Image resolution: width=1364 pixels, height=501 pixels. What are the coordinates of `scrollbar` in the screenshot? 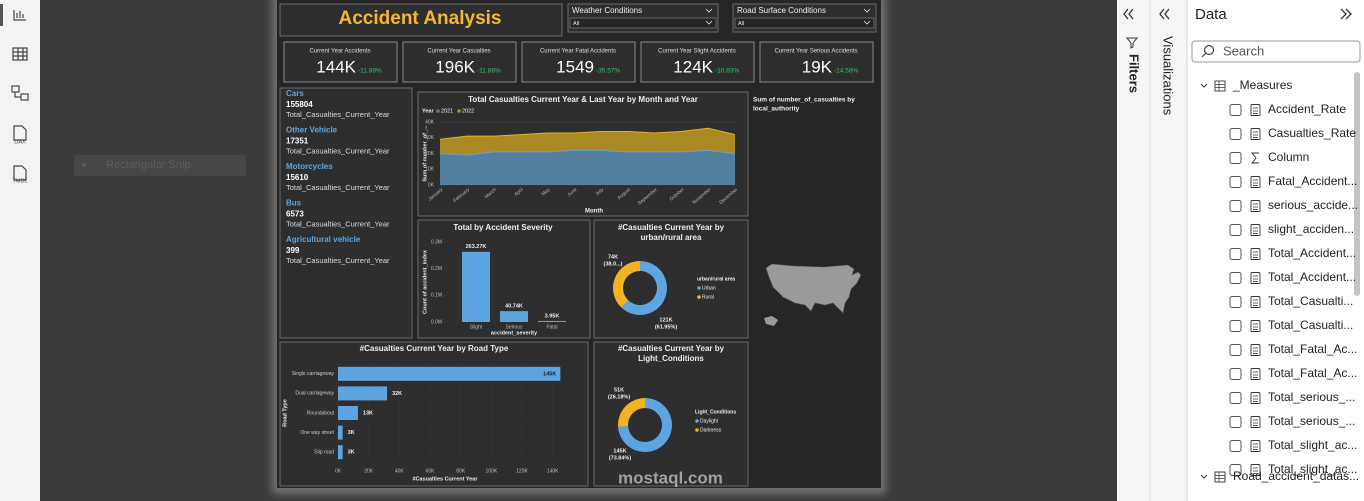 It's located at (1357, 184).